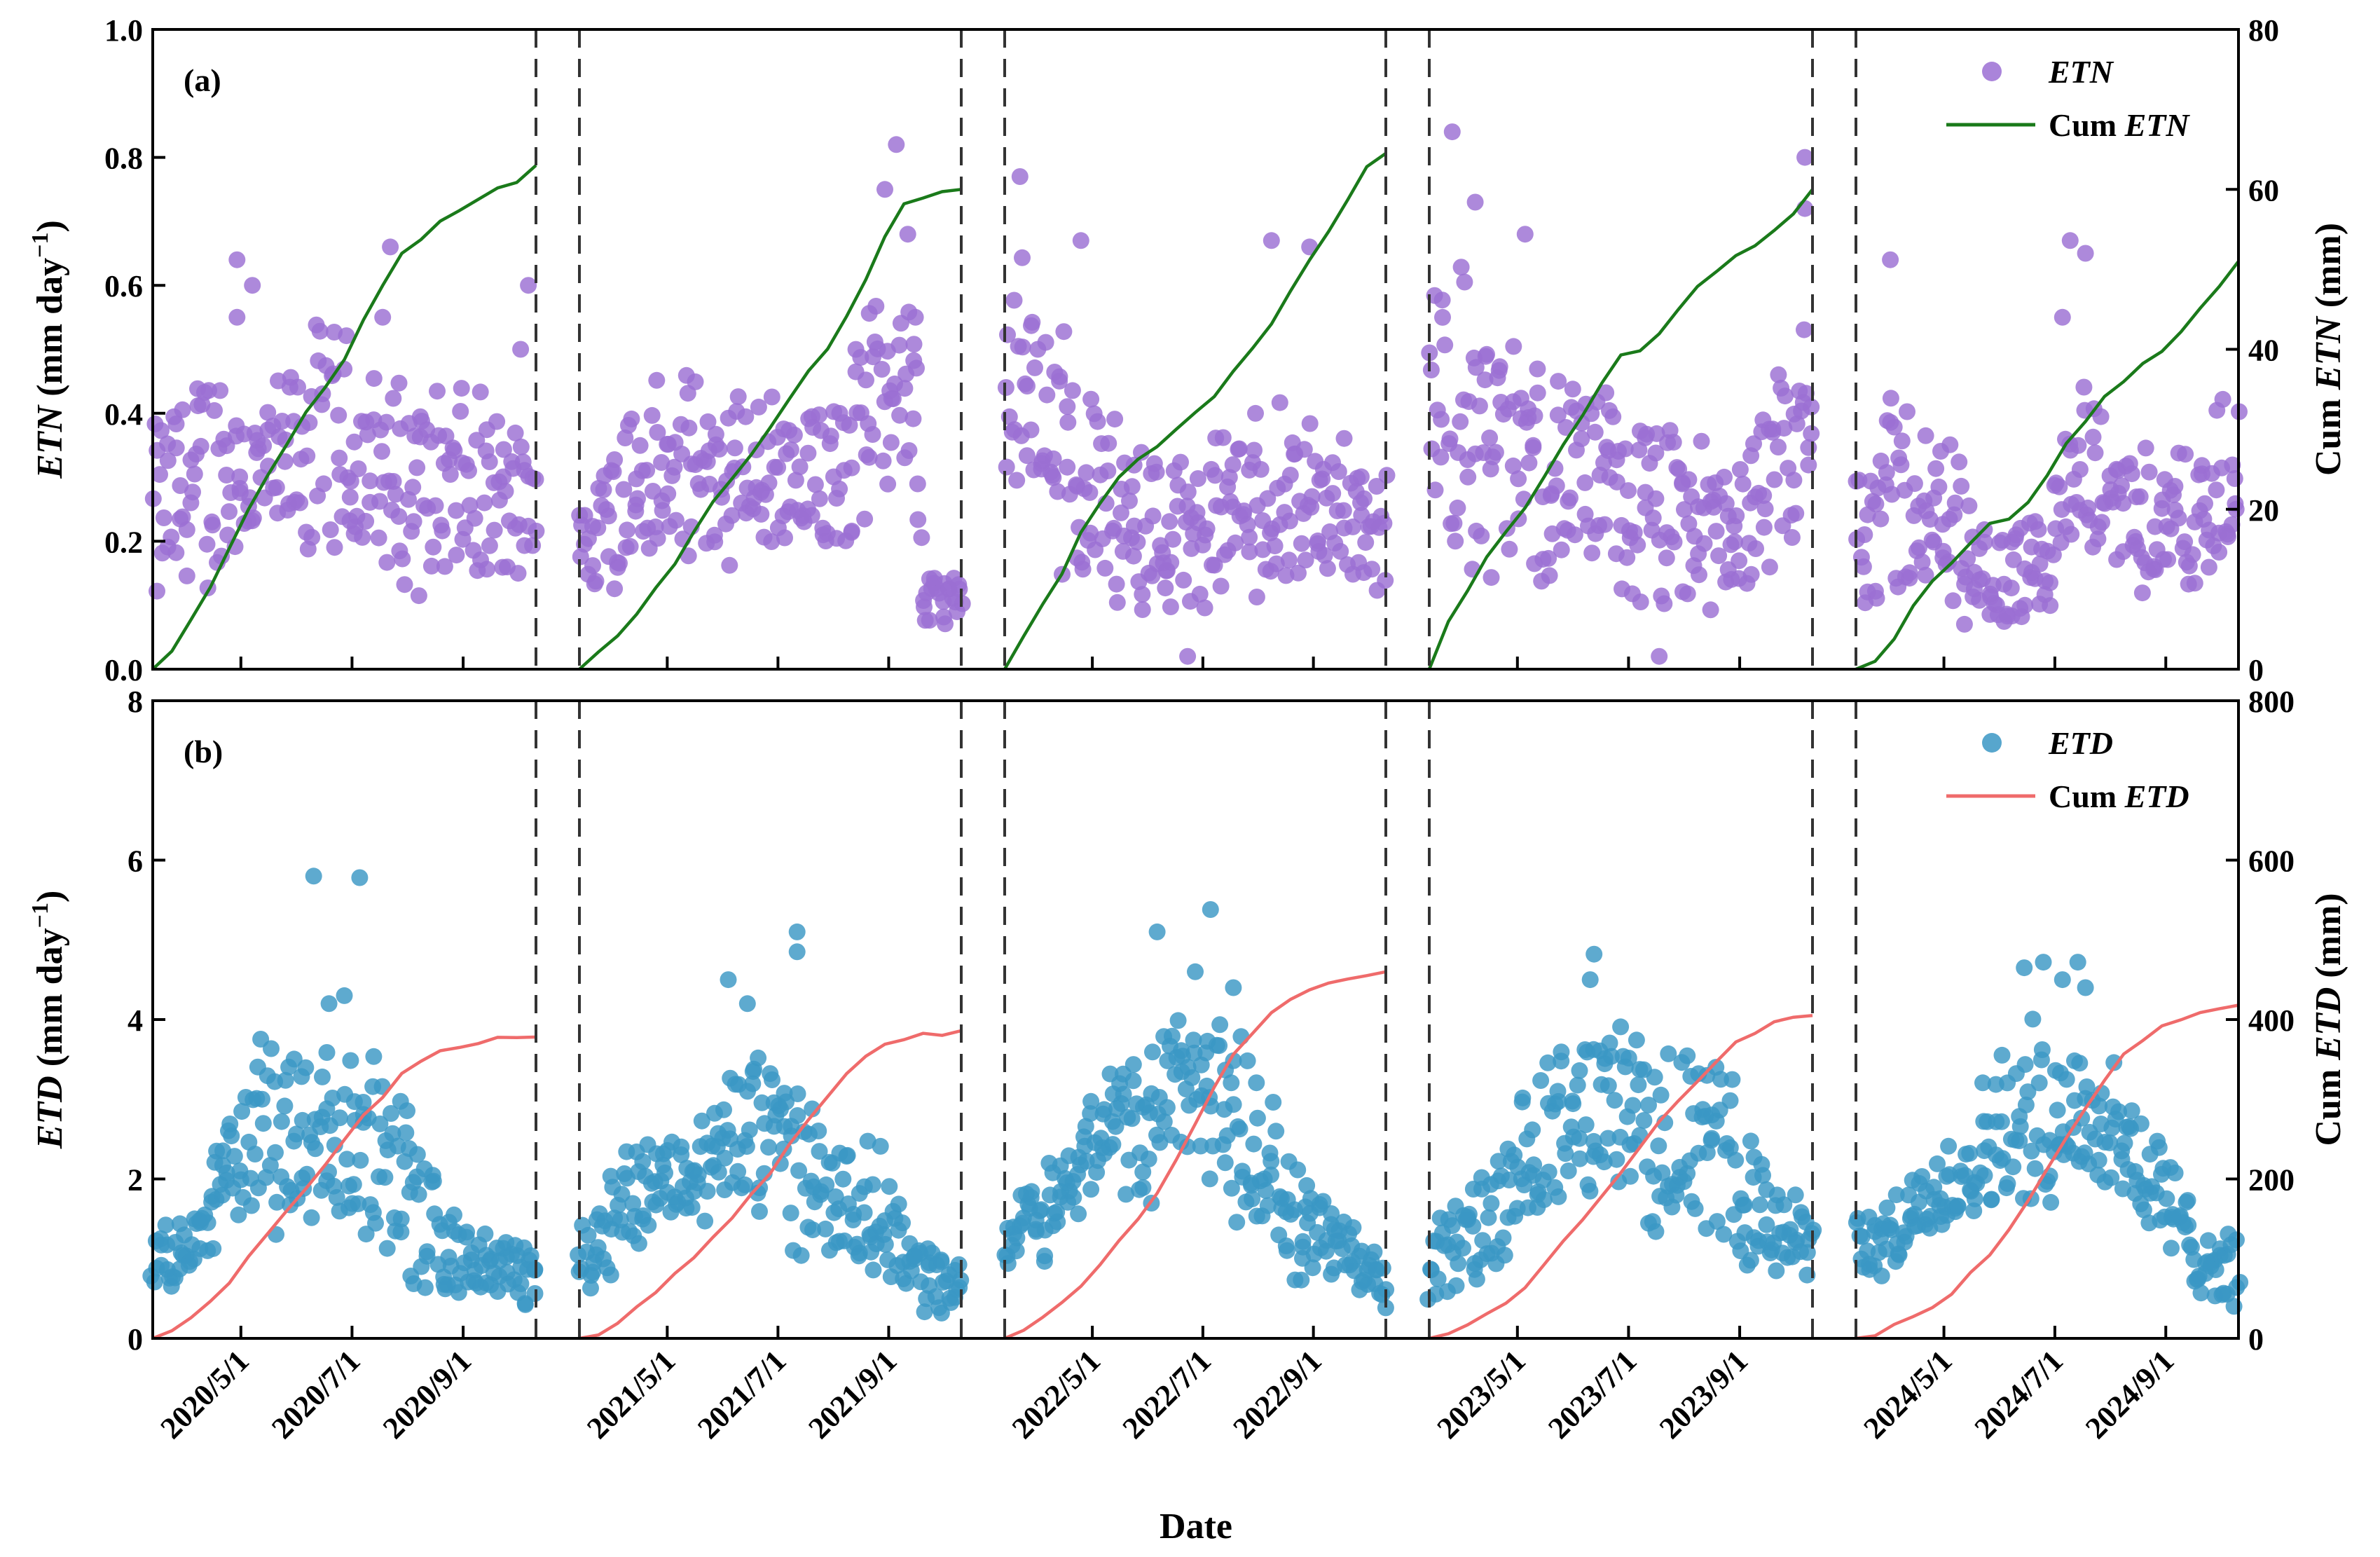 The image size is (2380, 1557). Describe the element at coordinates (1481, 1394) in the screenshot. I see `x-tick-label: 2023/5/1` at that location.